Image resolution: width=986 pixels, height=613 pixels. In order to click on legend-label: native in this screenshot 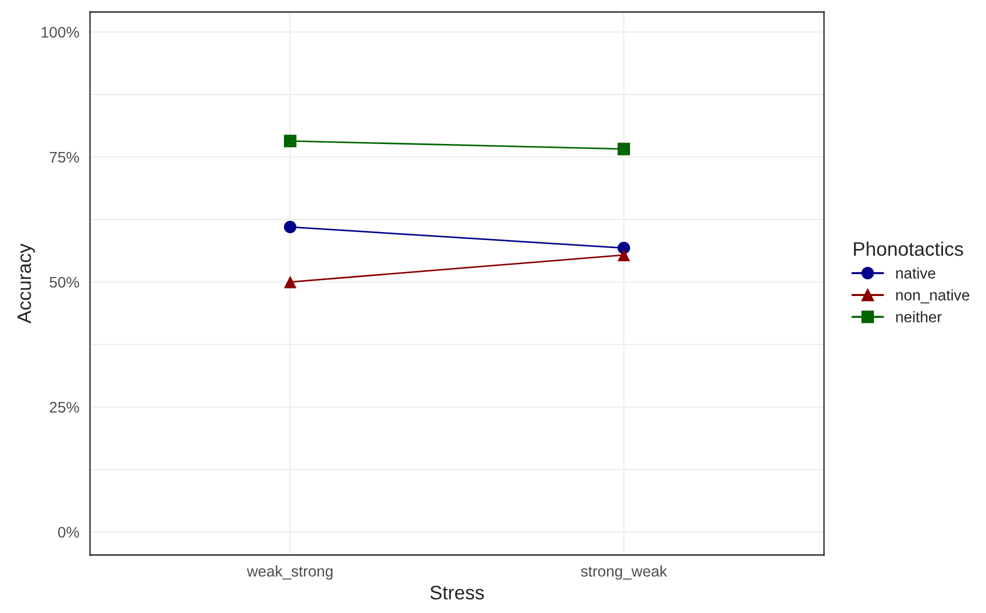, I will do `click(916, 273)`.